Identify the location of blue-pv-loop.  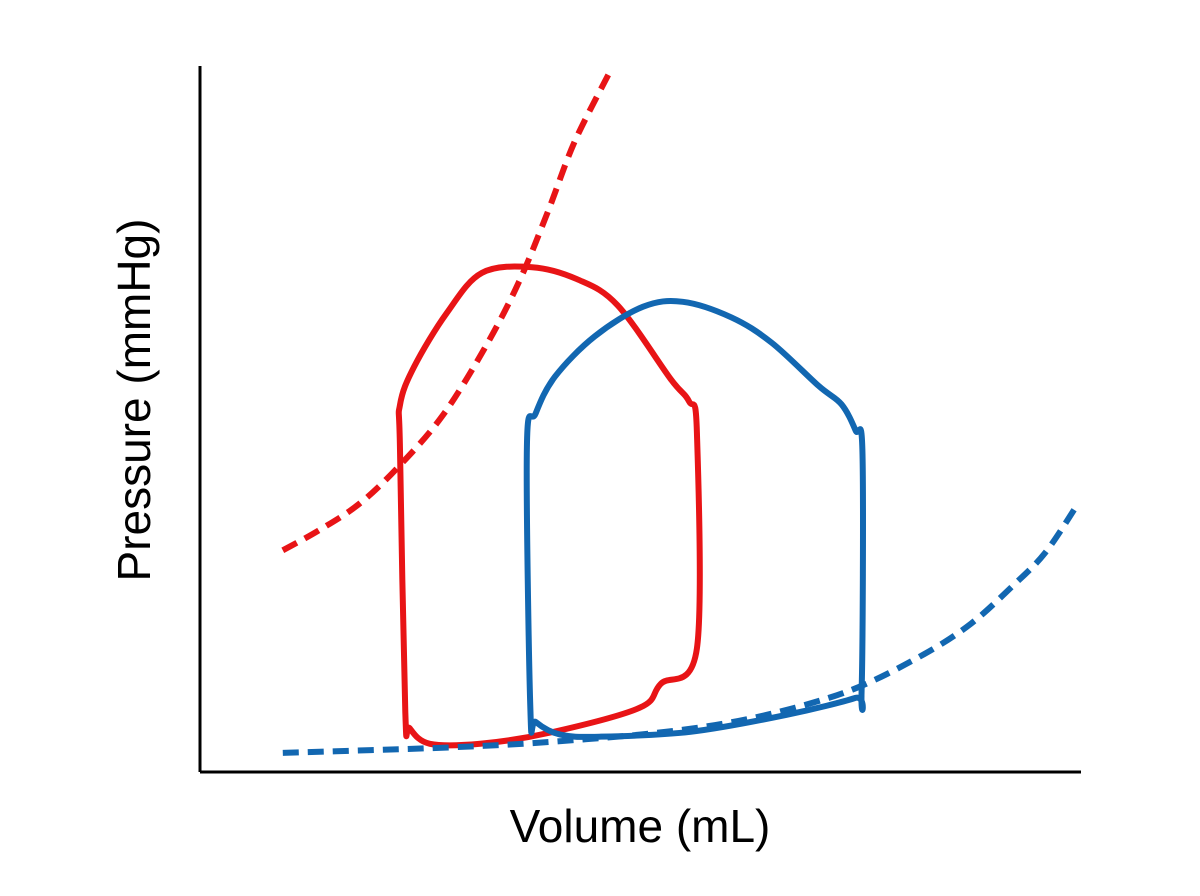
(694, 519).